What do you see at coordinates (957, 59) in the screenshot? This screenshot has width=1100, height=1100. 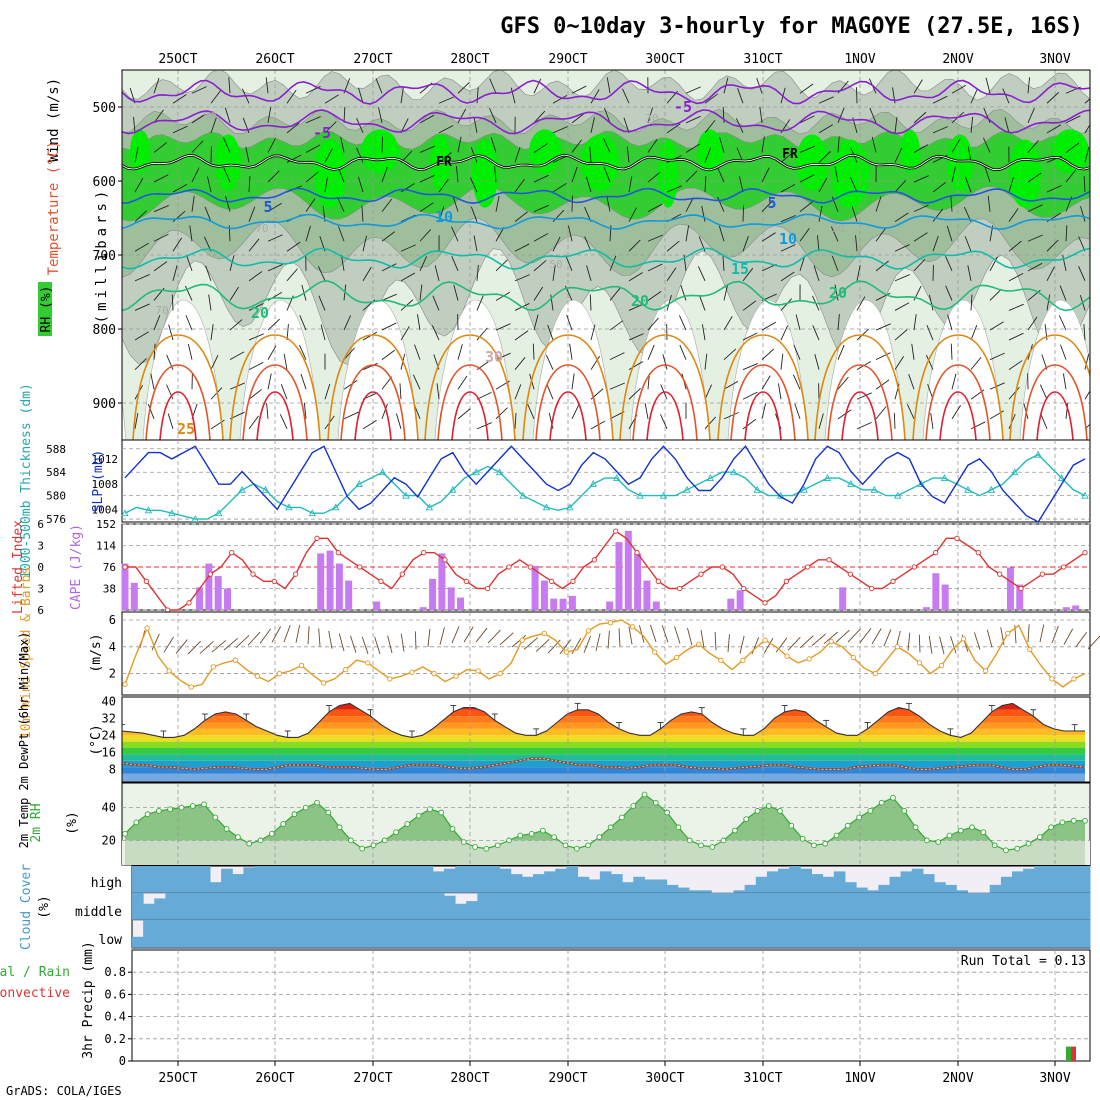 I see `top-date-8: 2NOV` at bounding box center [957, 59].